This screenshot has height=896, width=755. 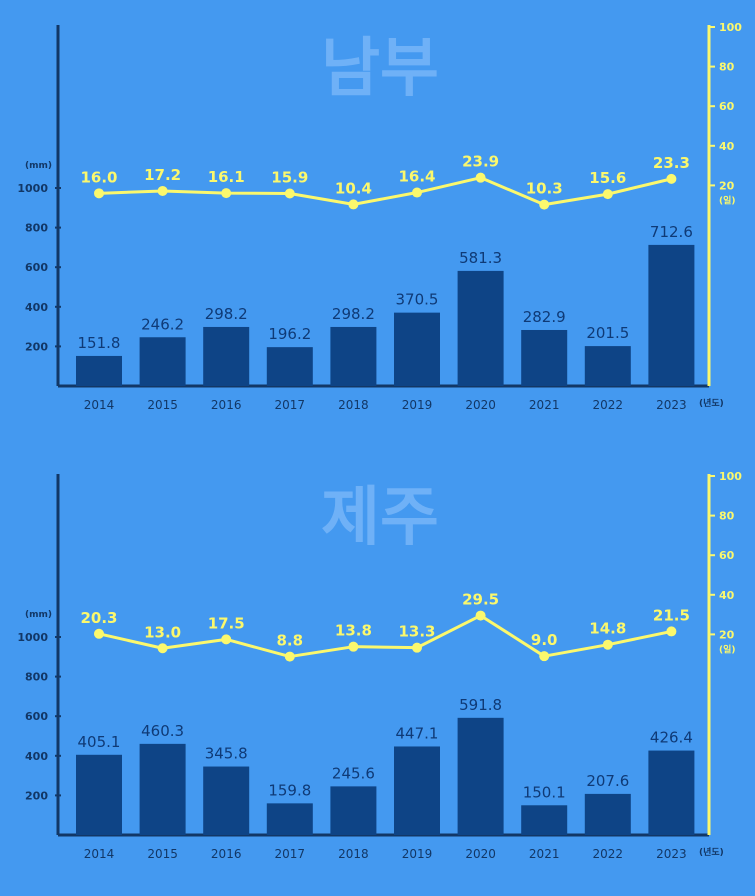 What do you see at coordinates (162, 175) in the screenshot?
I see `line-value-label: 17.2` at bounding box center [162, 175].